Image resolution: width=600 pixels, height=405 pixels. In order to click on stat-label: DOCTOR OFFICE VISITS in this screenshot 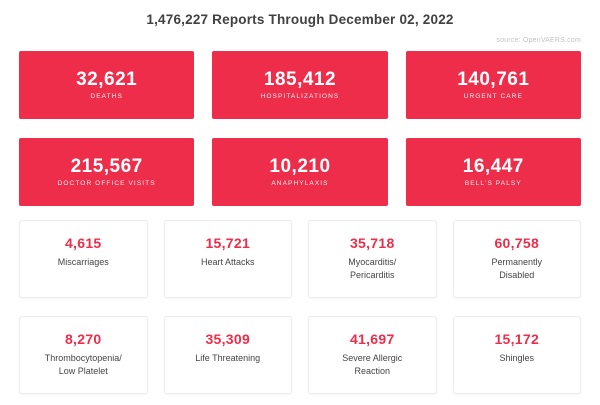, I will do `click(106, 184)`.